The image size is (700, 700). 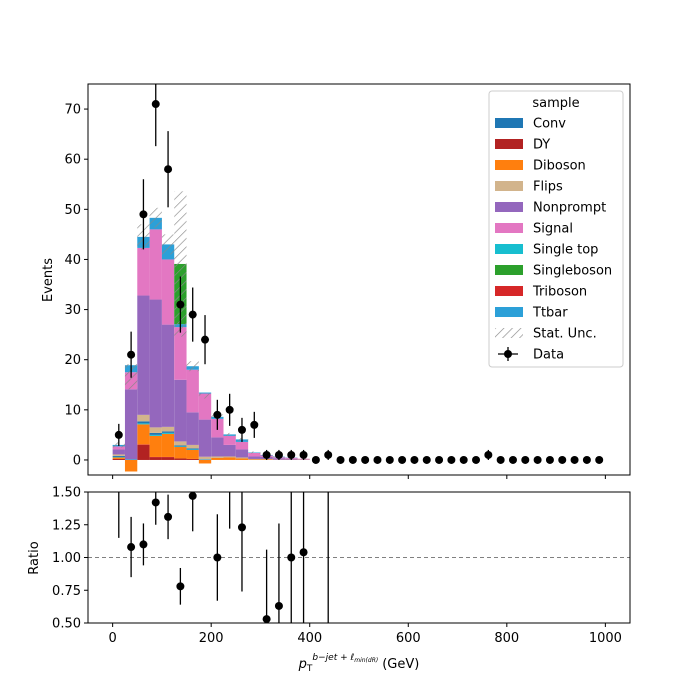 What do you see at coordinates (76, 285) in the screenshot?
I see `main-y-ticks: 0 10 20 30 40 50 60 70` at bounding box center [76, 285].